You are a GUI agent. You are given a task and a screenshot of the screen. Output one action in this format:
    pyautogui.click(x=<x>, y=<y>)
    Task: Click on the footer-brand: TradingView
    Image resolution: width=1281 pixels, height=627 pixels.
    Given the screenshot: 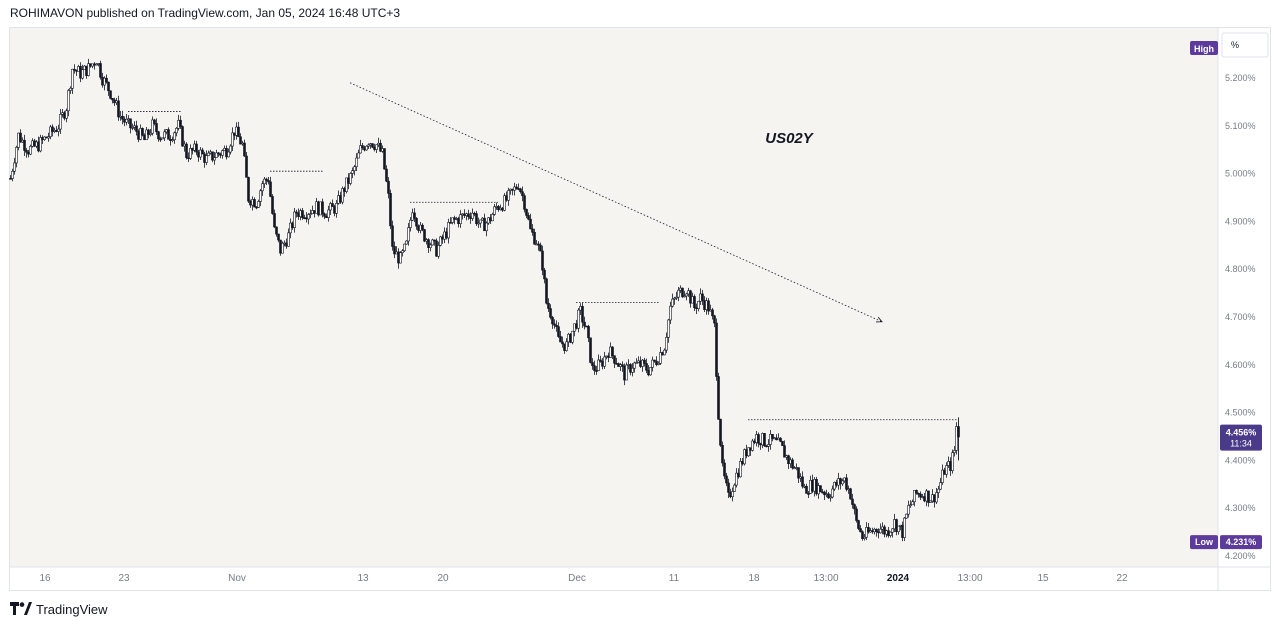 What is the action you would take?
    pyautogui.click(x=59, y=609)
    